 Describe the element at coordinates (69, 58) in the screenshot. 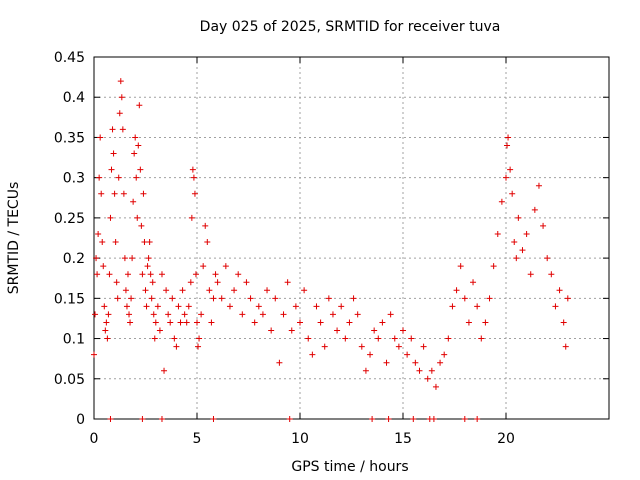

I see `y-tick-label: 0.45` at that location.